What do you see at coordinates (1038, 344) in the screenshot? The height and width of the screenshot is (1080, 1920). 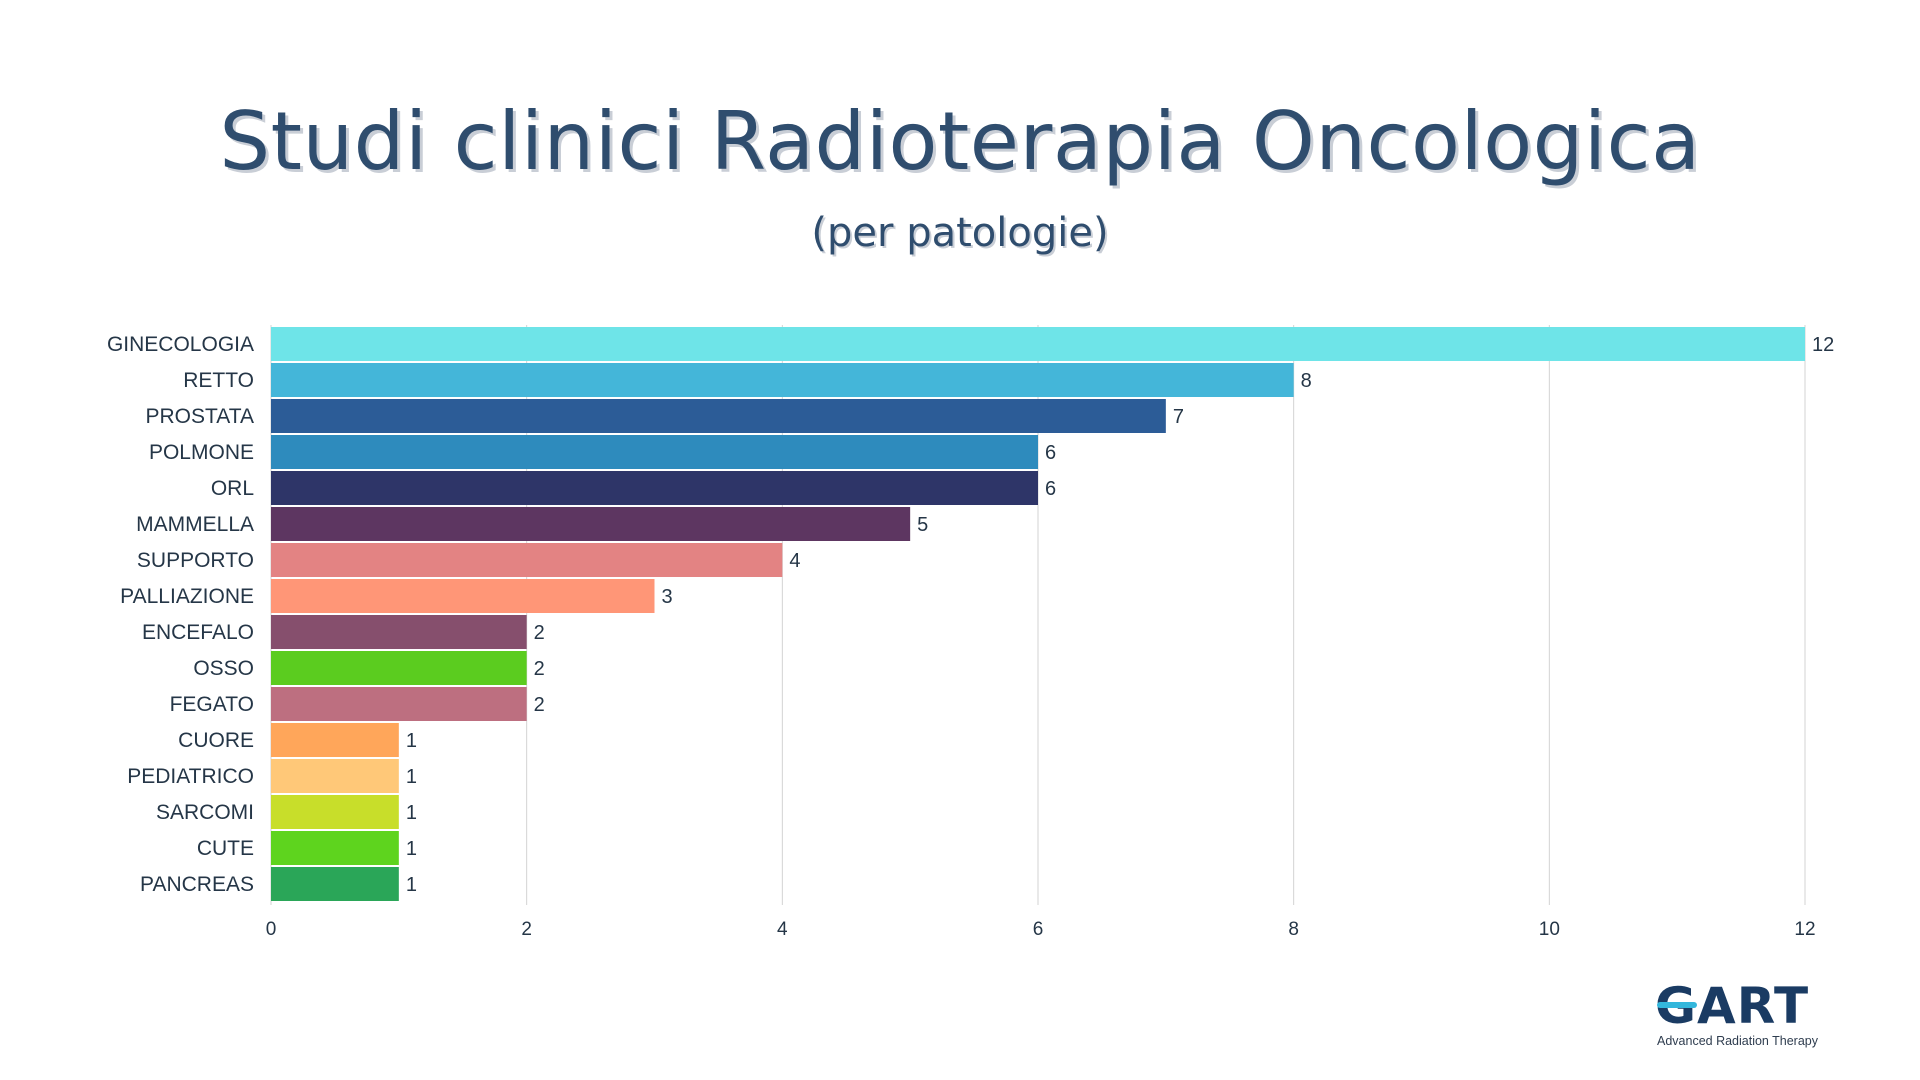 I see `bar-ginecologia` at bounding box center [1038, 344].